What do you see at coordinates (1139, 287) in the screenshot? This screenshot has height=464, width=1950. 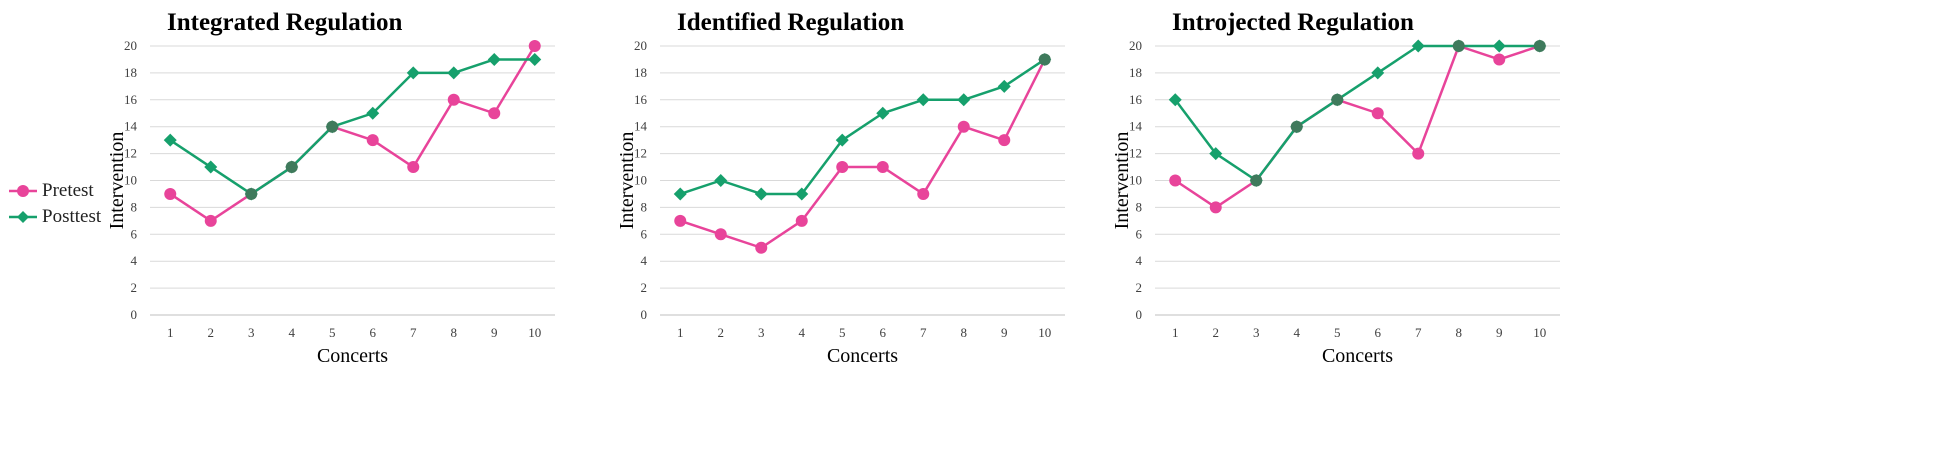 I see `y-tick-label: 2` at bounding box center [1139, 287].